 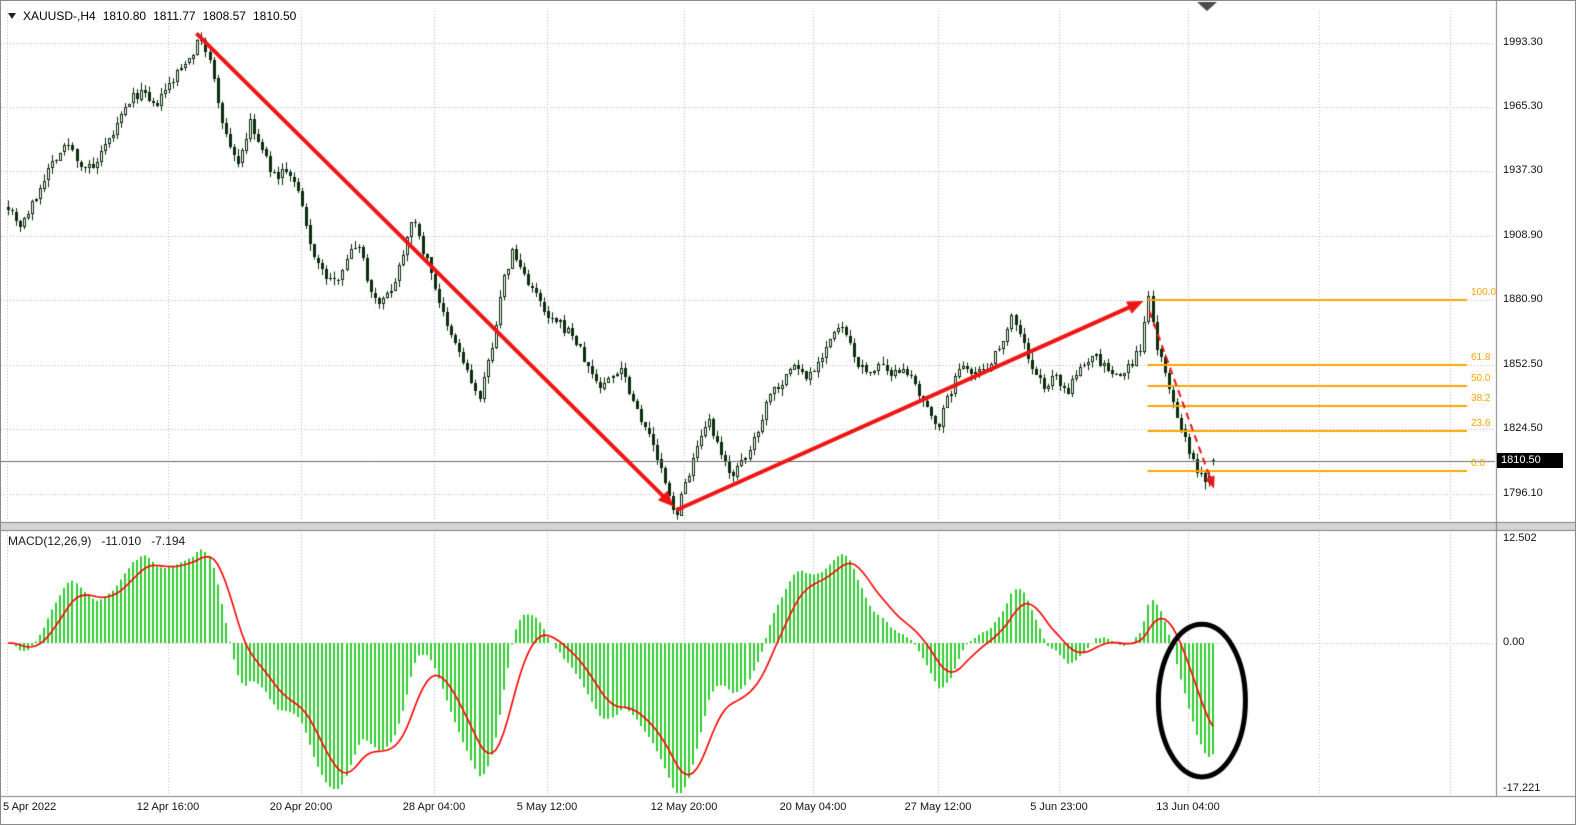 What do you see at coordinates (1530, 460) in the screenshot?
I see `current-price-badge: 1810.50` at bounding box center [1530, 460].